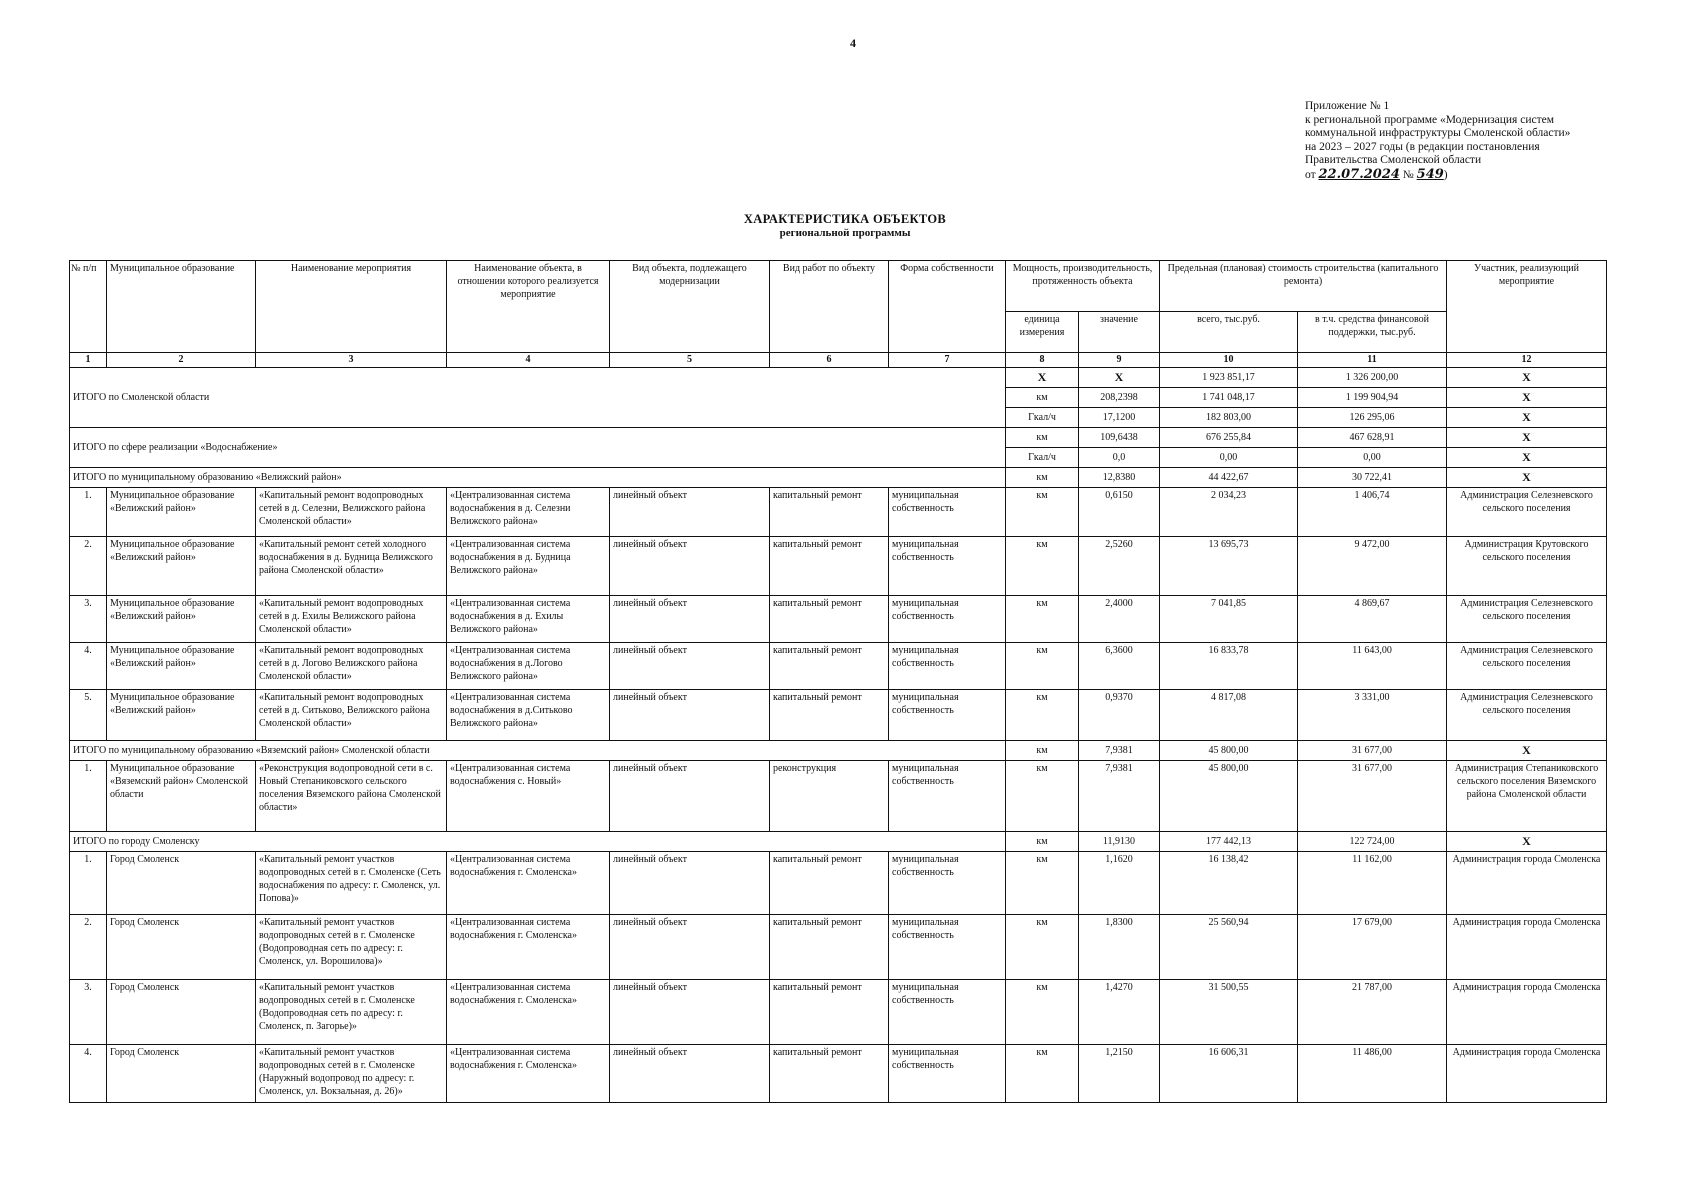 Image resolution: width=1690 pixels, height=1200 pixels. I want to click on column-number: 11, so click(1372, 360).